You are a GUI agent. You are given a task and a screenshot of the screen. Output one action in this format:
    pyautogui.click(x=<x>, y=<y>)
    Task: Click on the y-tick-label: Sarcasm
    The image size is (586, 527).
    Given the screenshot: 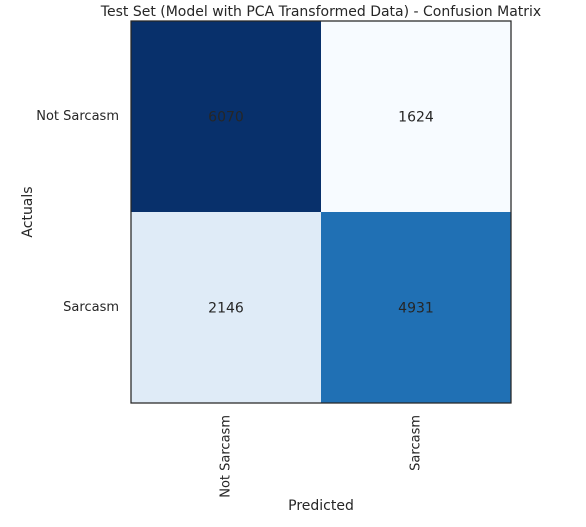 What is the action you would take?
    pyautogui.click(x=91, y=307)
    